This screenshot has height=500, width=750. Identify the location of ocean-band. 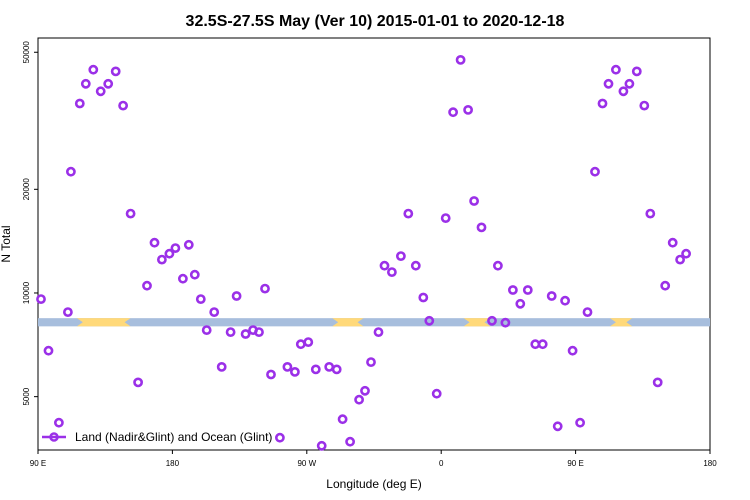
(374, 322).